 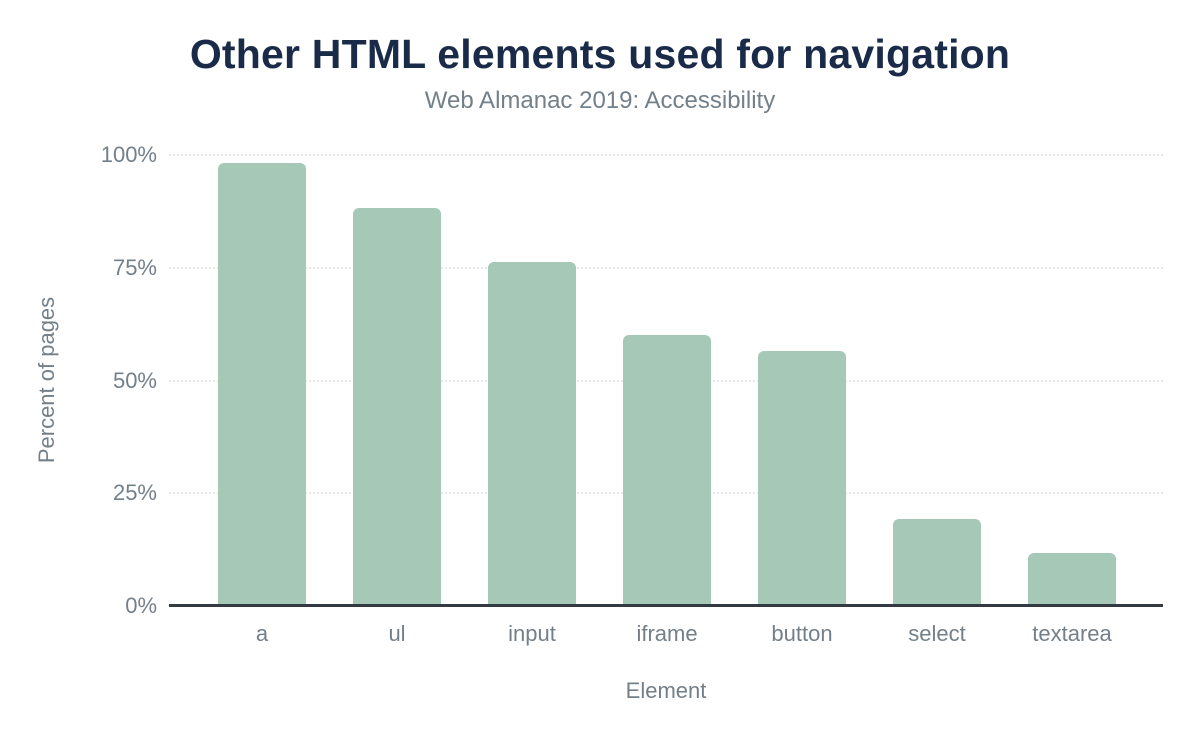 I want to click on y-axis-tick-label: 50%, so click(x=134, y=380).